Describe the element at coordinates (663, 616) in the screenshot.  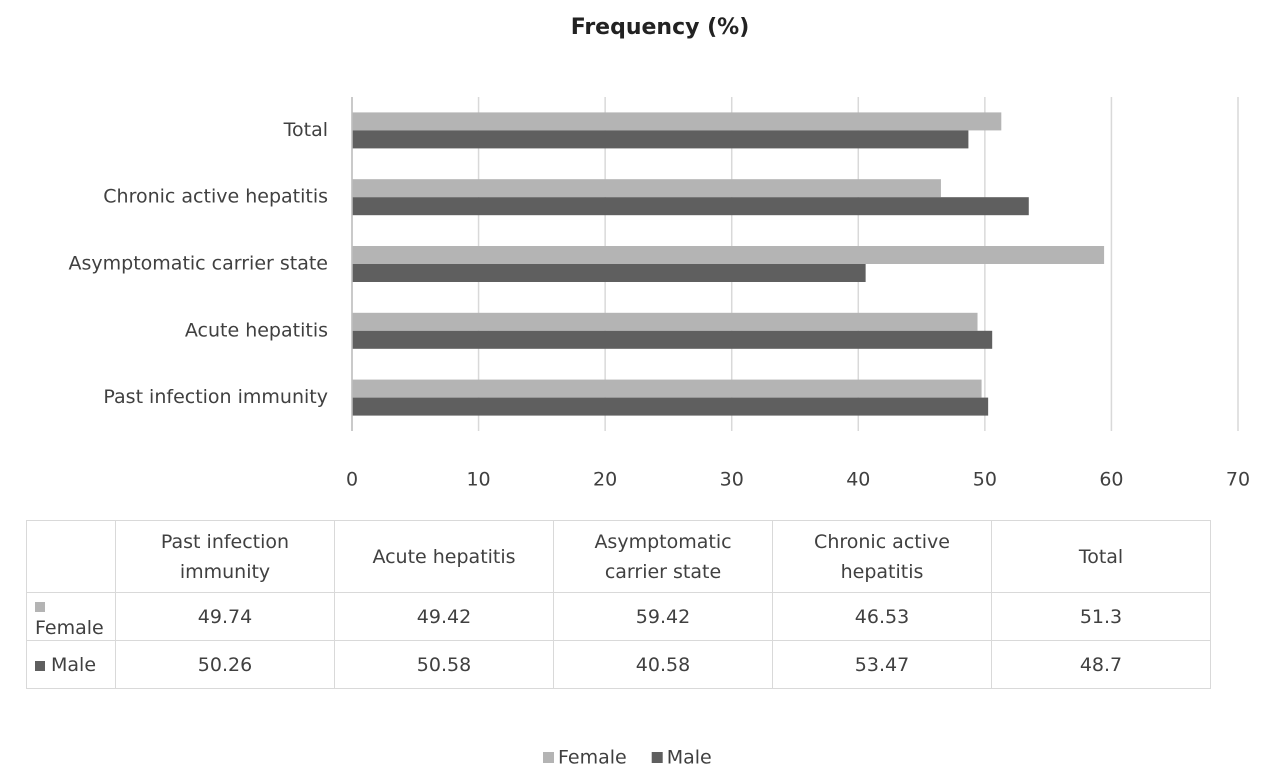
I see `table-cell: 59.42` at that location.